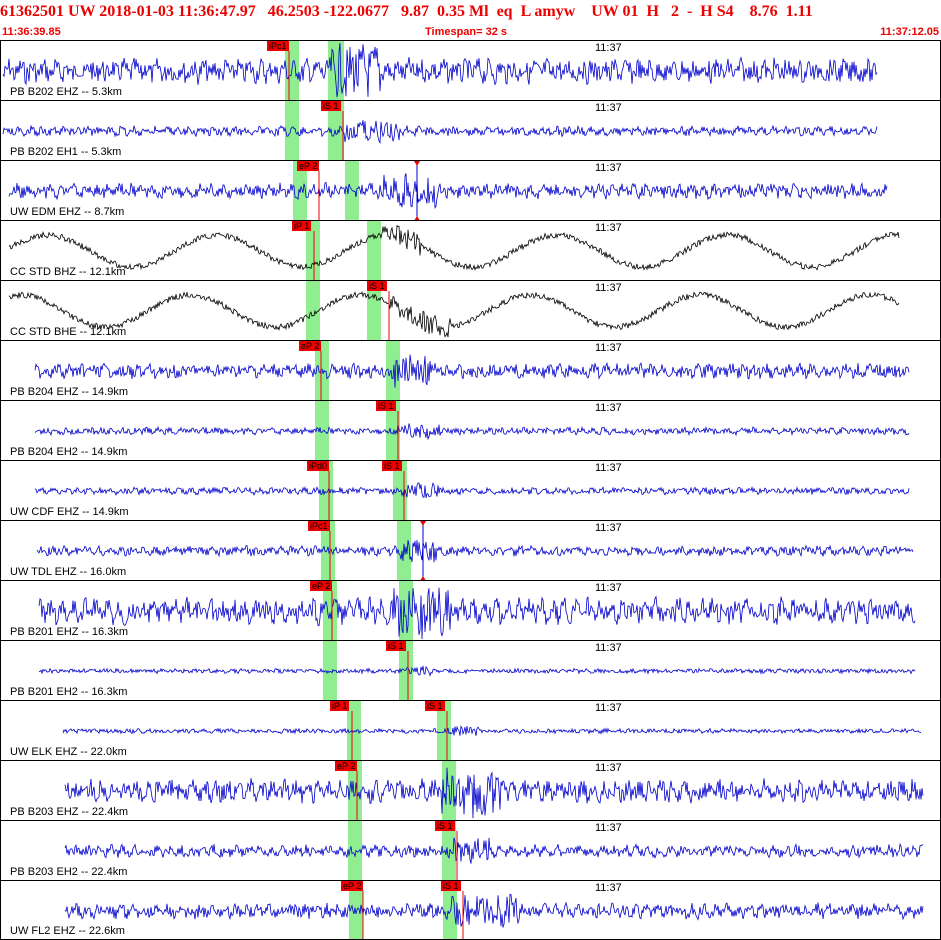  I want to click on station-label: UW FL2 EHZ -- 22.6km, so click(67, 931).